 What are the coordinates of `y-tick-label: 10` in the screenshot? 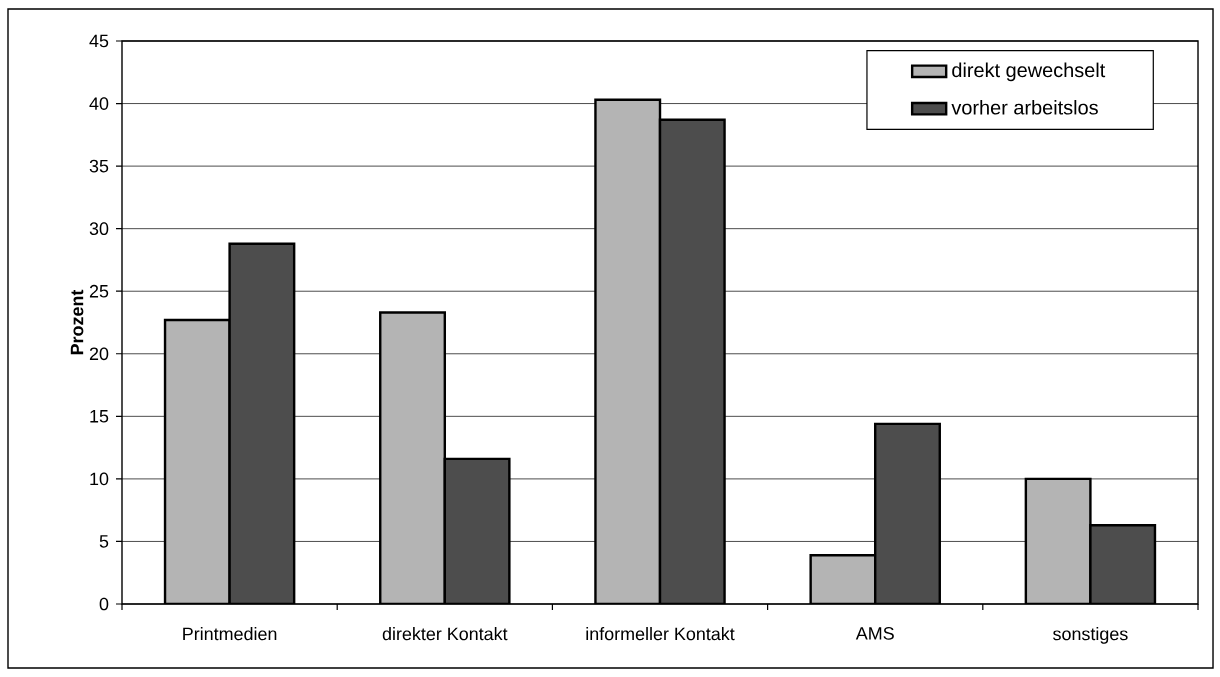 It's located at (99, 479).